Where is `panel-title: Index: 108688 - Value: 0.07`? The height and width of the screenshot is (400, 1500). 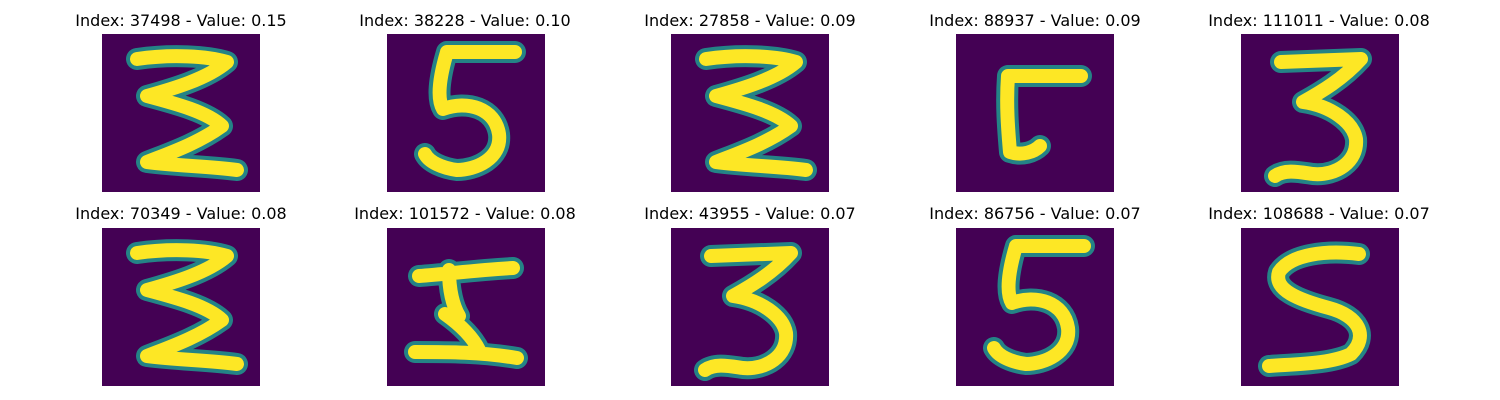
panel-title: Index: 108688 - Value: 0.07 is located at coordinates (1319, 213).